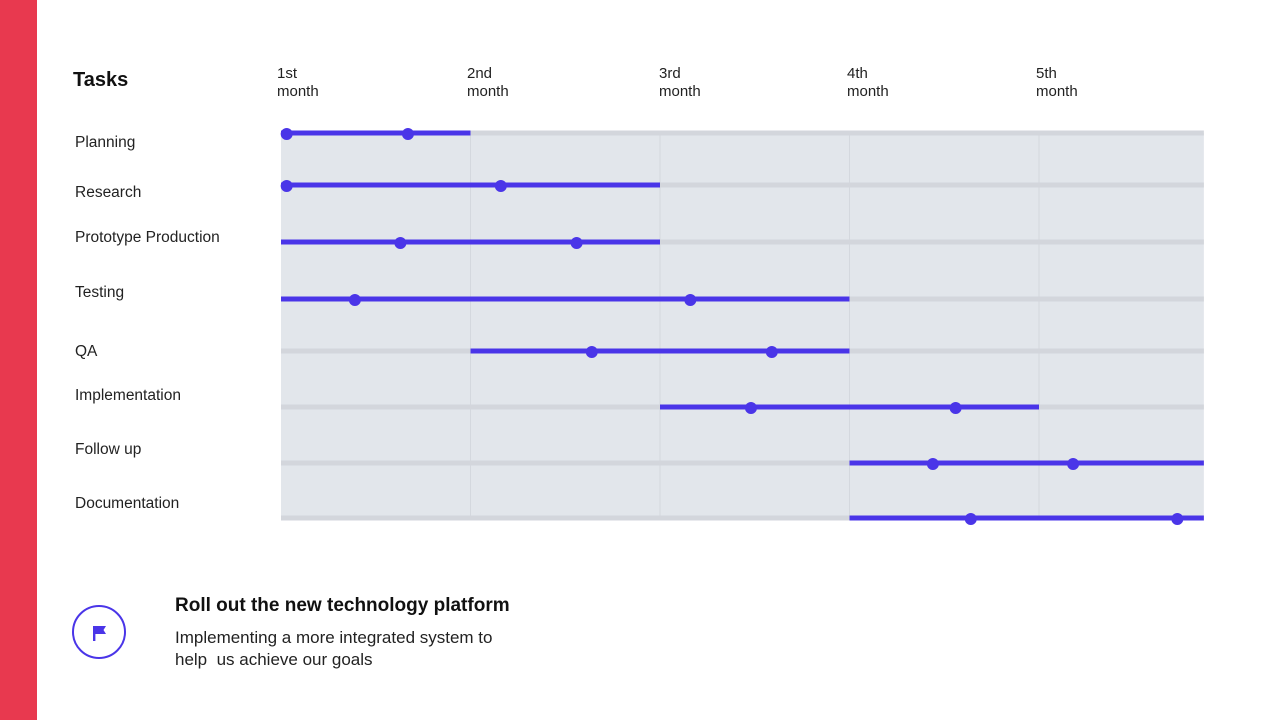 This screenshot has height=720, width=1280. Describe the element at coordinates (18, 360) in the screenshot. I see `accent-band` at that location.